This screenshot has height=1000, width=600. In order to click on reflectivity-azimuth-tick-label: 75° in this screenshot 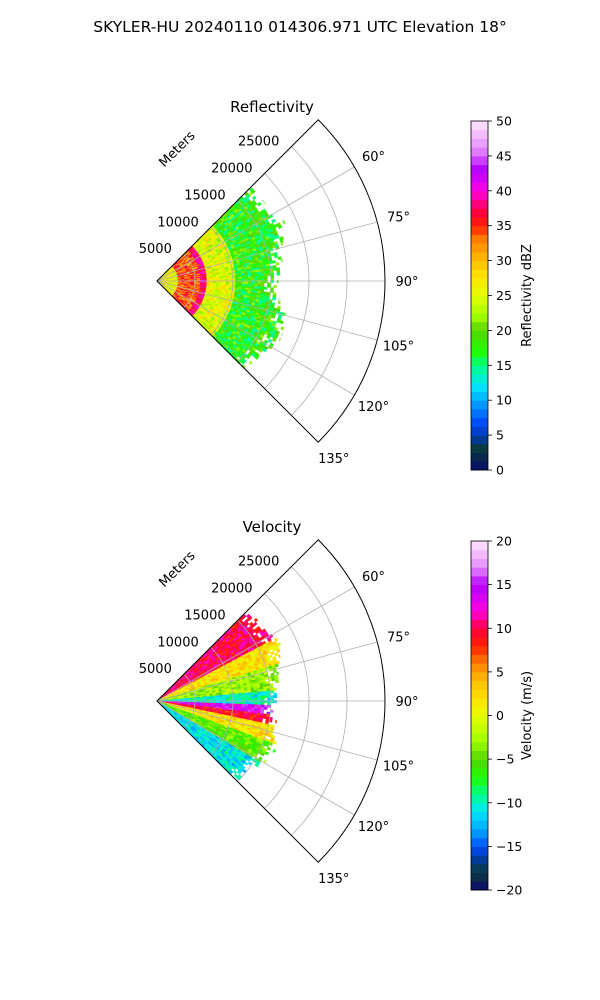, I will do `click(398, 217)`.